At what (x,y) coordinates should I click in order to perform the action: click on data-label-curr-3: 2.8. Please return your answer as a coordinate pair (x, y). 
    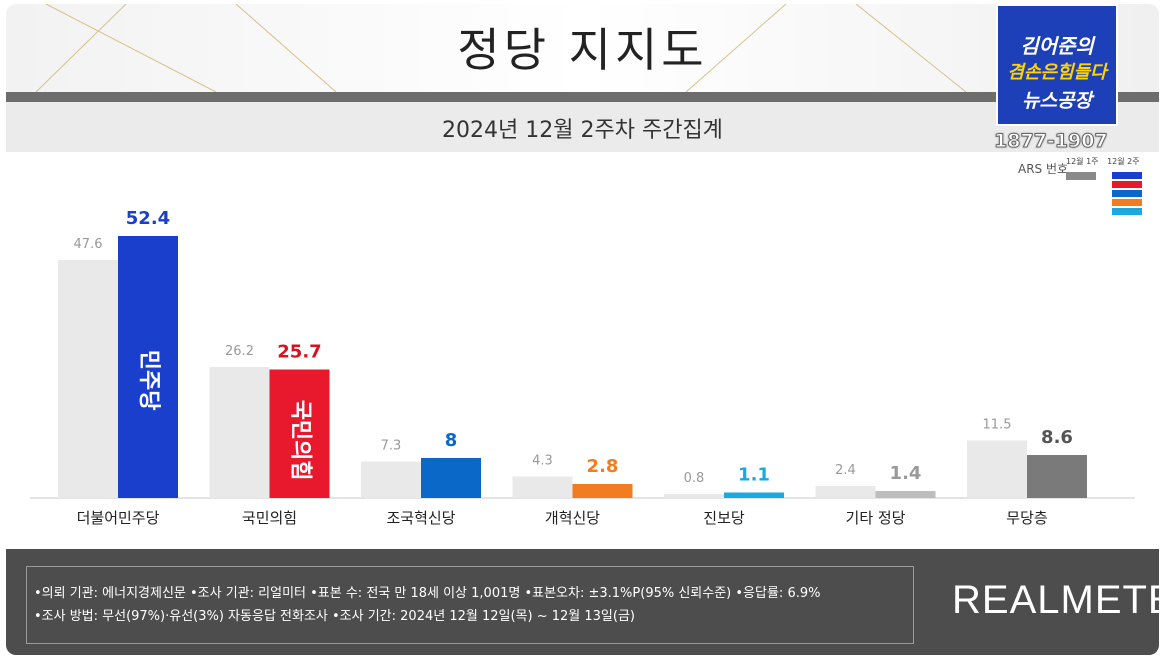
    Looking at the image, I should click on (603, 466).